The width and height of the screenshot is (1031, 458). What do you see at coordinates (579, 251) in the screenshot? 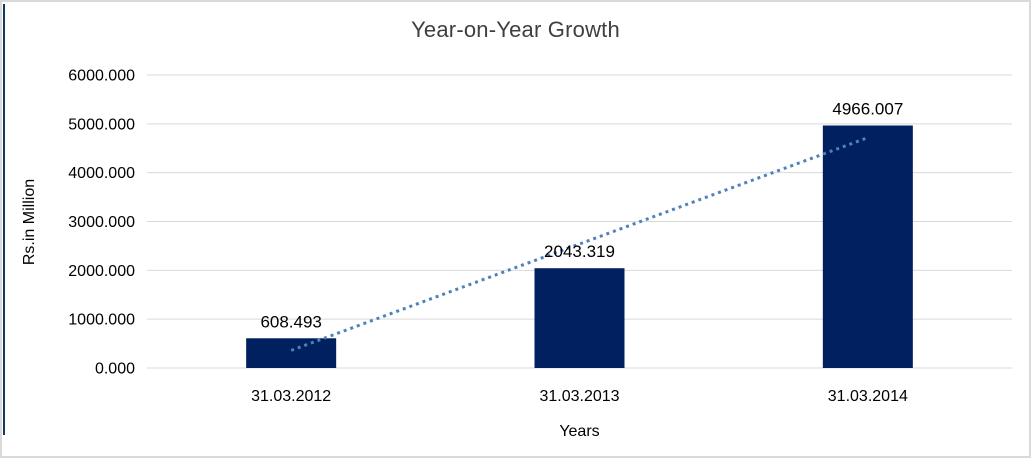
I see `bar-data-label: 2043.319` at bounding box center [579, 251].